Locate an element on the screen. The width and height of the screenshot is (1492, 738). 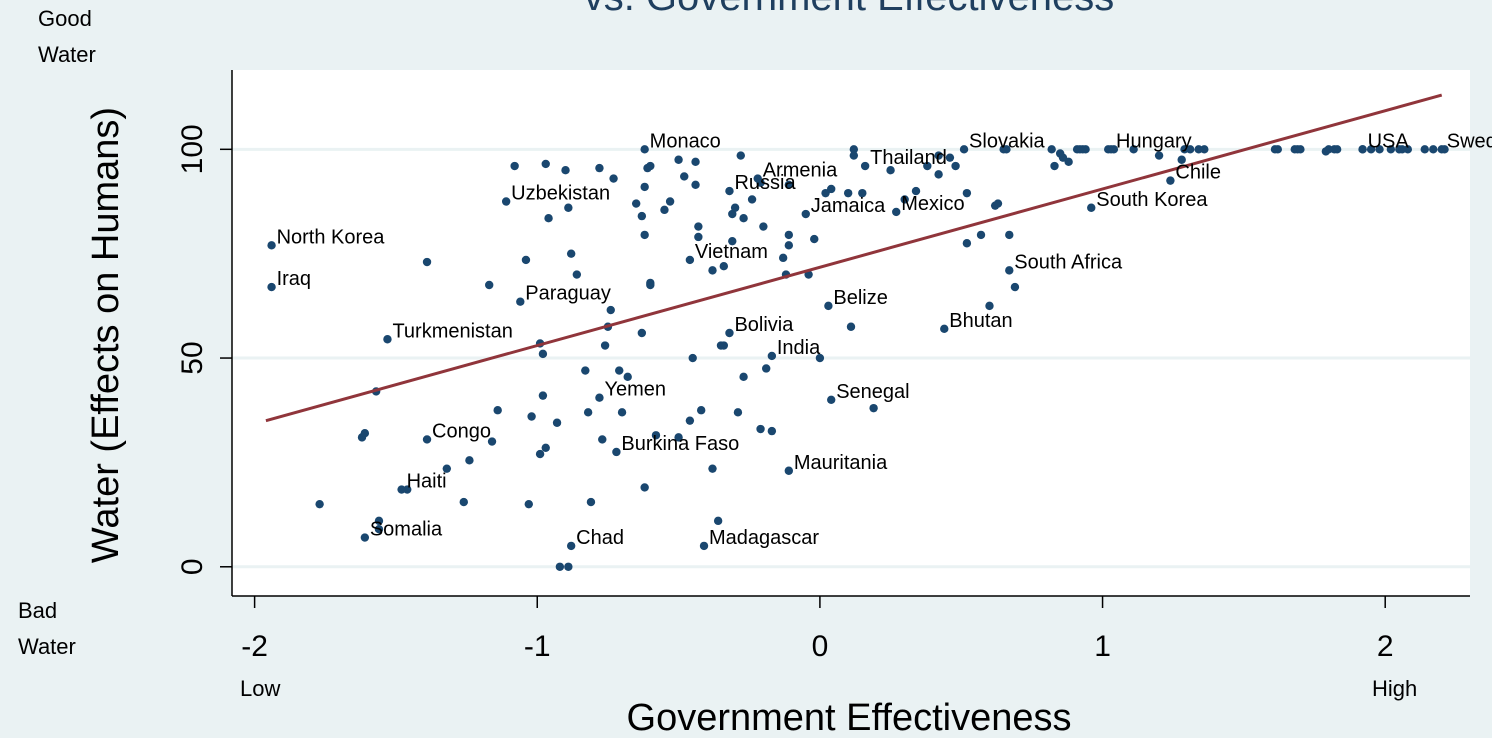
point-label: Somalia is located at coordinates (406, 530).